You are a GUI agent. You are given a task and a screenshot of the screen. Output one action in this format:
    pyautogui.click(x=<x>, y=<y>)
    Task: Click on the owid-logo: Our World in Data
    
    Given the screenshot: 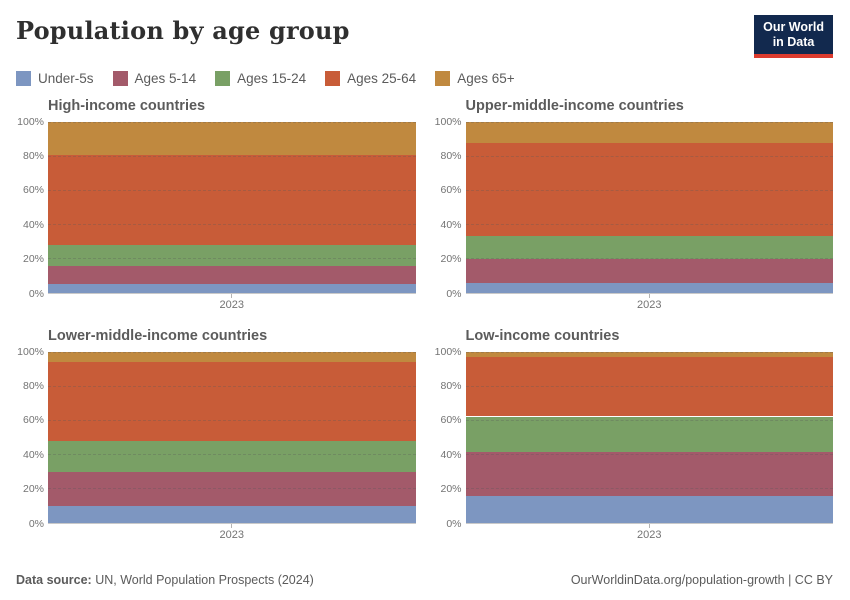 What is the action you would take?
    pyautogui.click(x=793, y=36)
    